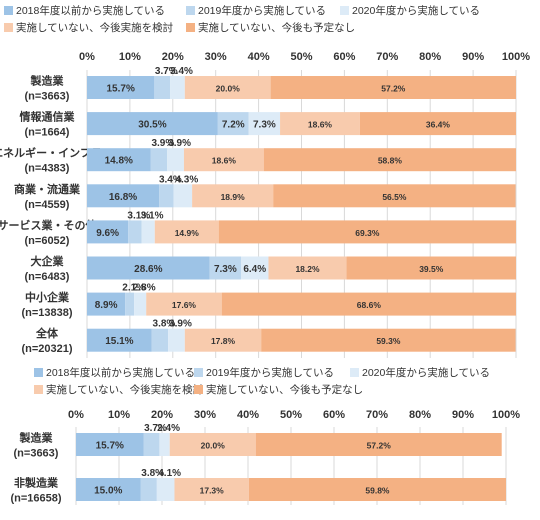 The image size is (540, 520). I want to click on data-label: 68.6%, so click(369, 305).